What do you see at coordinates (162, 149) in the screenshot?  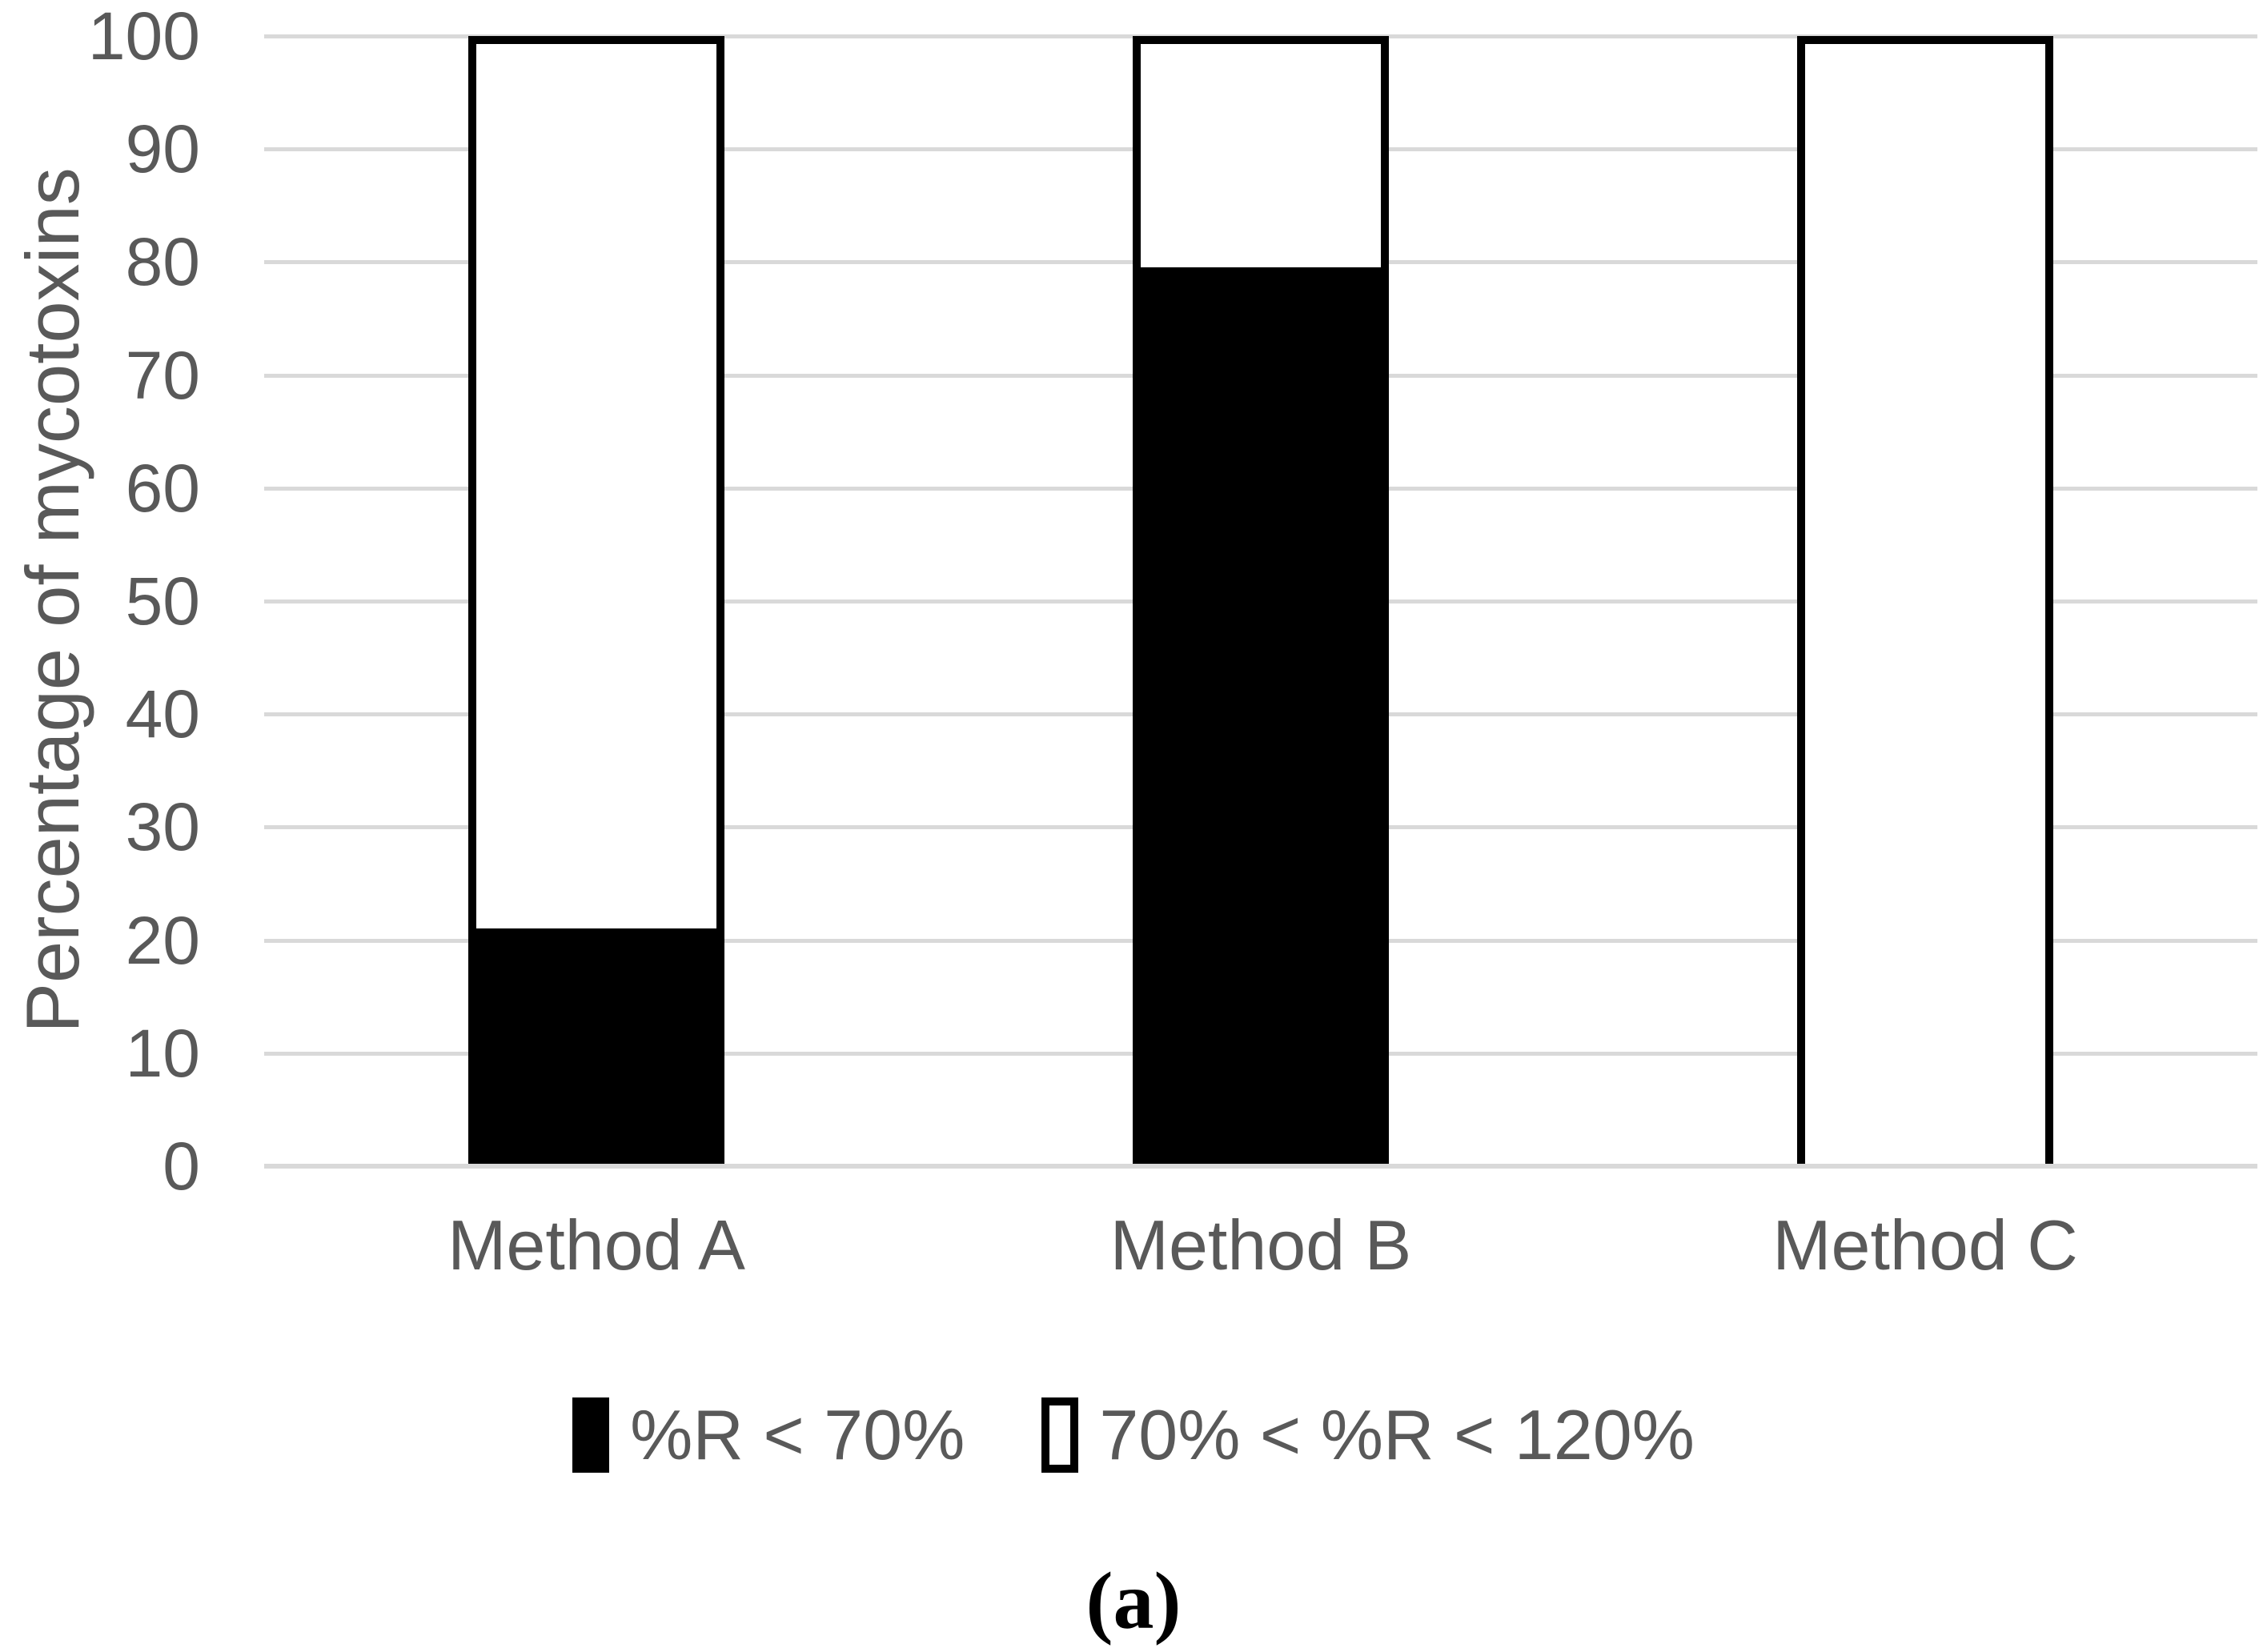 I see `y-tick-label-90: 90` at bounding box center [162, 149].